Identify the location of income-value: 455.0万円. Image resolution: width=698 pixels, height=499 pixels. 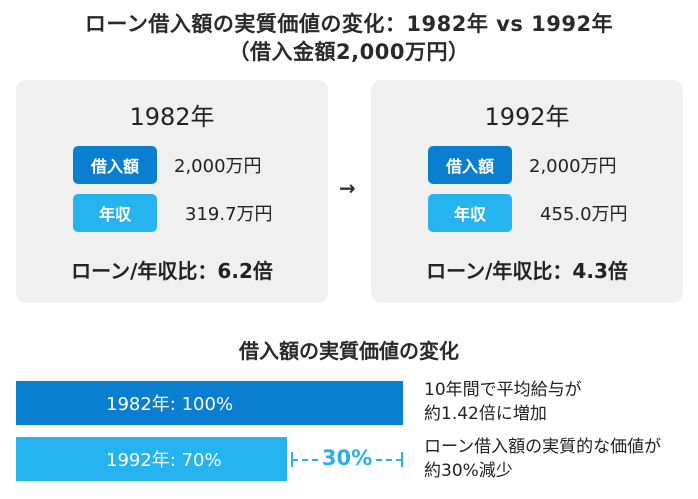
(584, 214).